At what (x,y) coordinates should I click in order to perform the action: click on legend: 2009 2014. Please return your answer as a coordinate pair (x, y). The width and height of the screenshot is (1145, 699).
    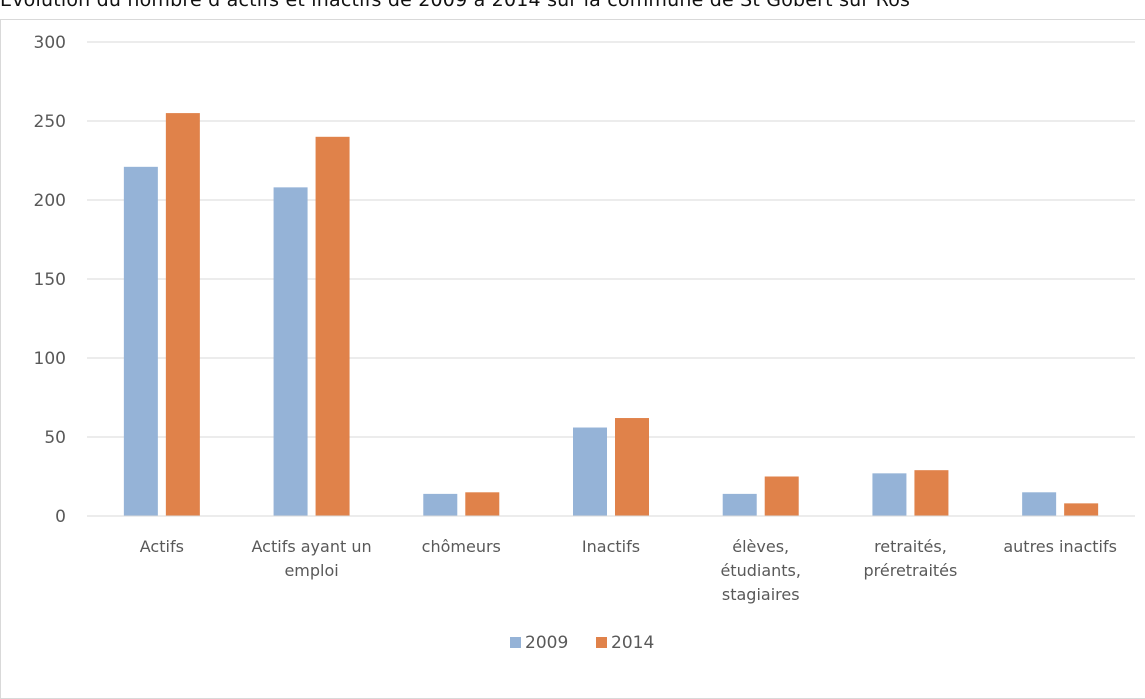
    Looking at the image, I should click on (582, 643).